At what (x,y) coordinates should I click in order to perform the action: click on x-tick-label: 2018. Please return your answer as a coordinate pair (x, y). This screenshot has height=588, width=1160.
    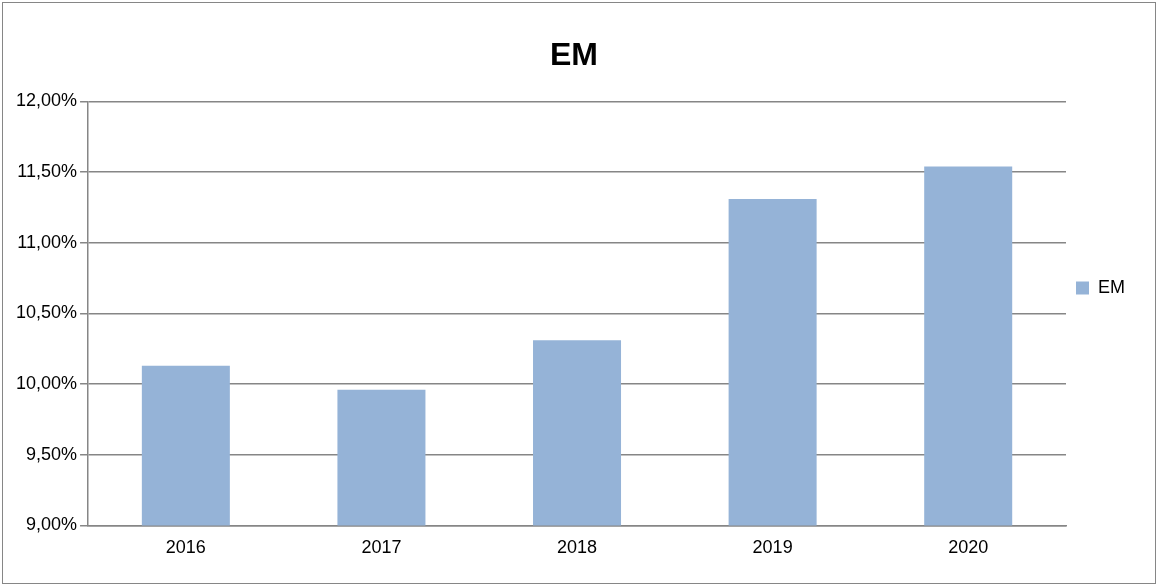
    Looking at the image, I should click on (577, 547).